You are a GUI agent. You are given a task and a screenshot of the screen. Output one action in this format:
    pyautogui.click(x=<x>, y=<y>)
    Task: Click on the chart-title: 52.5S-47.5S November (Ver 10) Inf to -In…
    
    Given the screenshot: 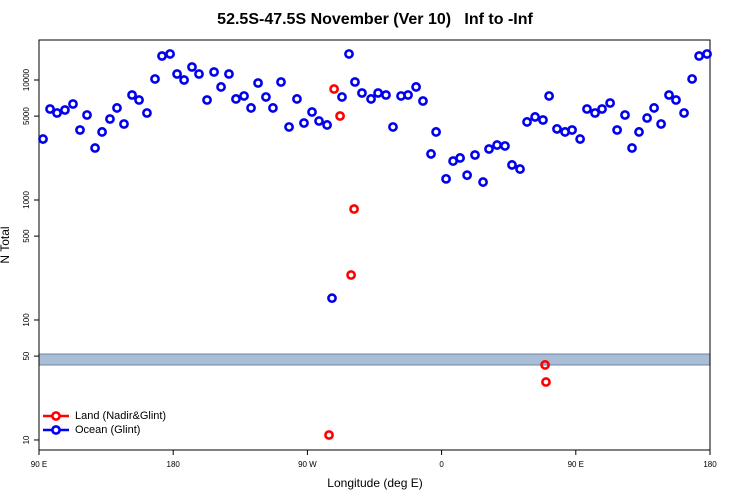 What is the action you would take?
    pyautogui.click(x=375, y=19)
    